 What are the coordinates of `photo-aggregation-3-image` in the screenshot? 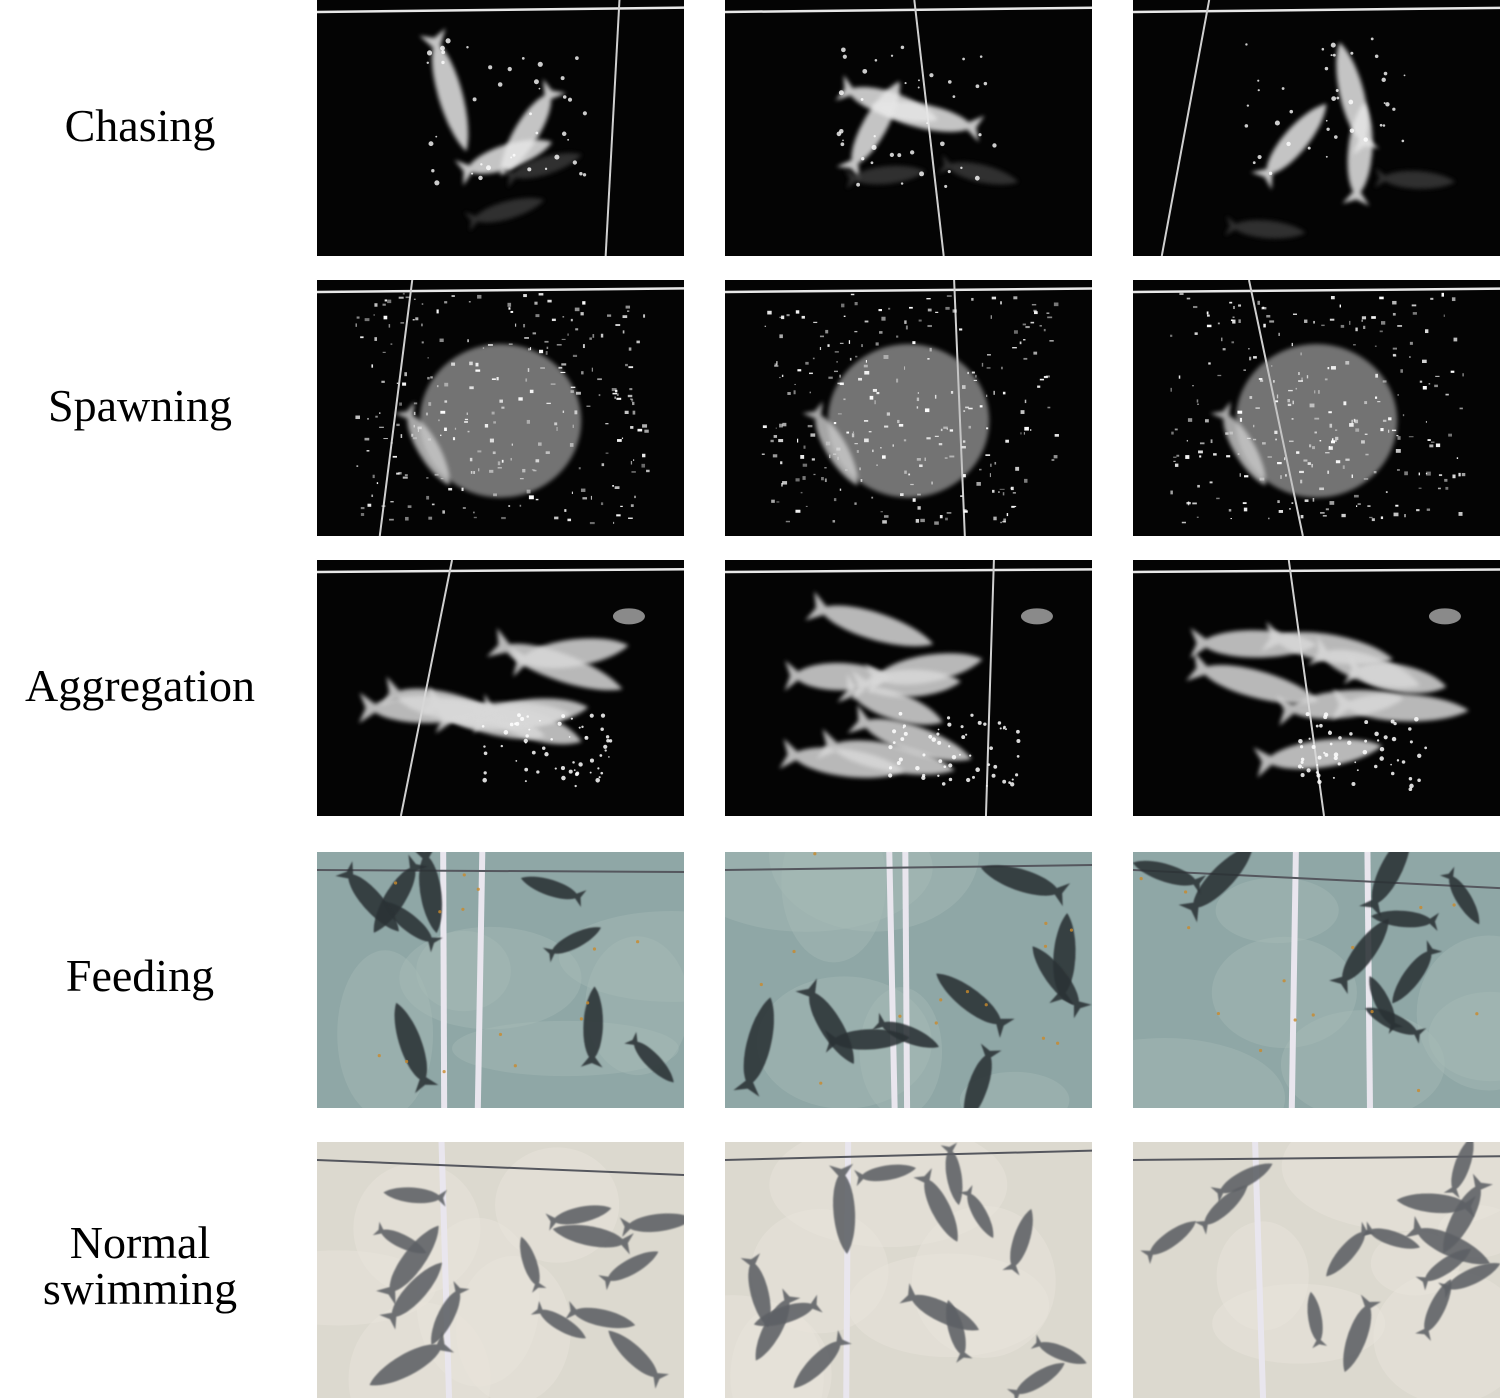 It's located at (1316, 688).